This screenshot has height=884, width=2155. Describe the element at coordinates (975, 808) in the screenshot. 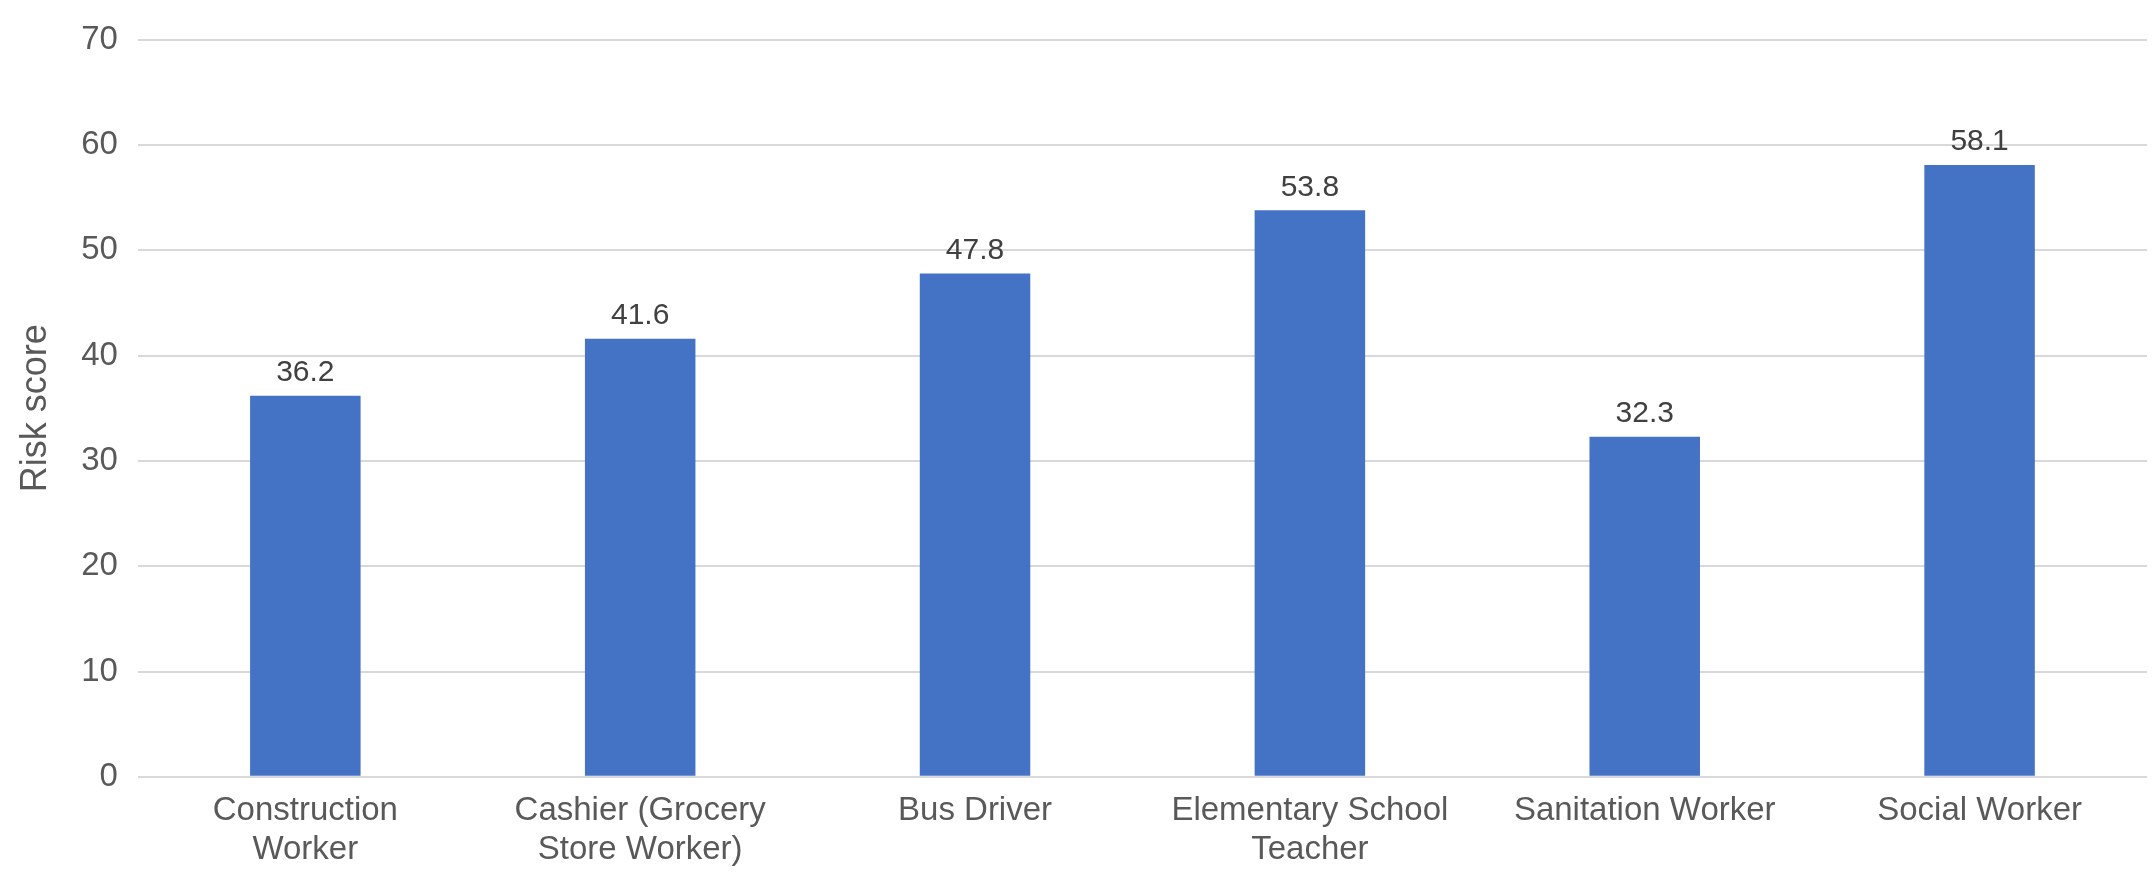

I see `x-tick-label: Bus Driver` at that location.